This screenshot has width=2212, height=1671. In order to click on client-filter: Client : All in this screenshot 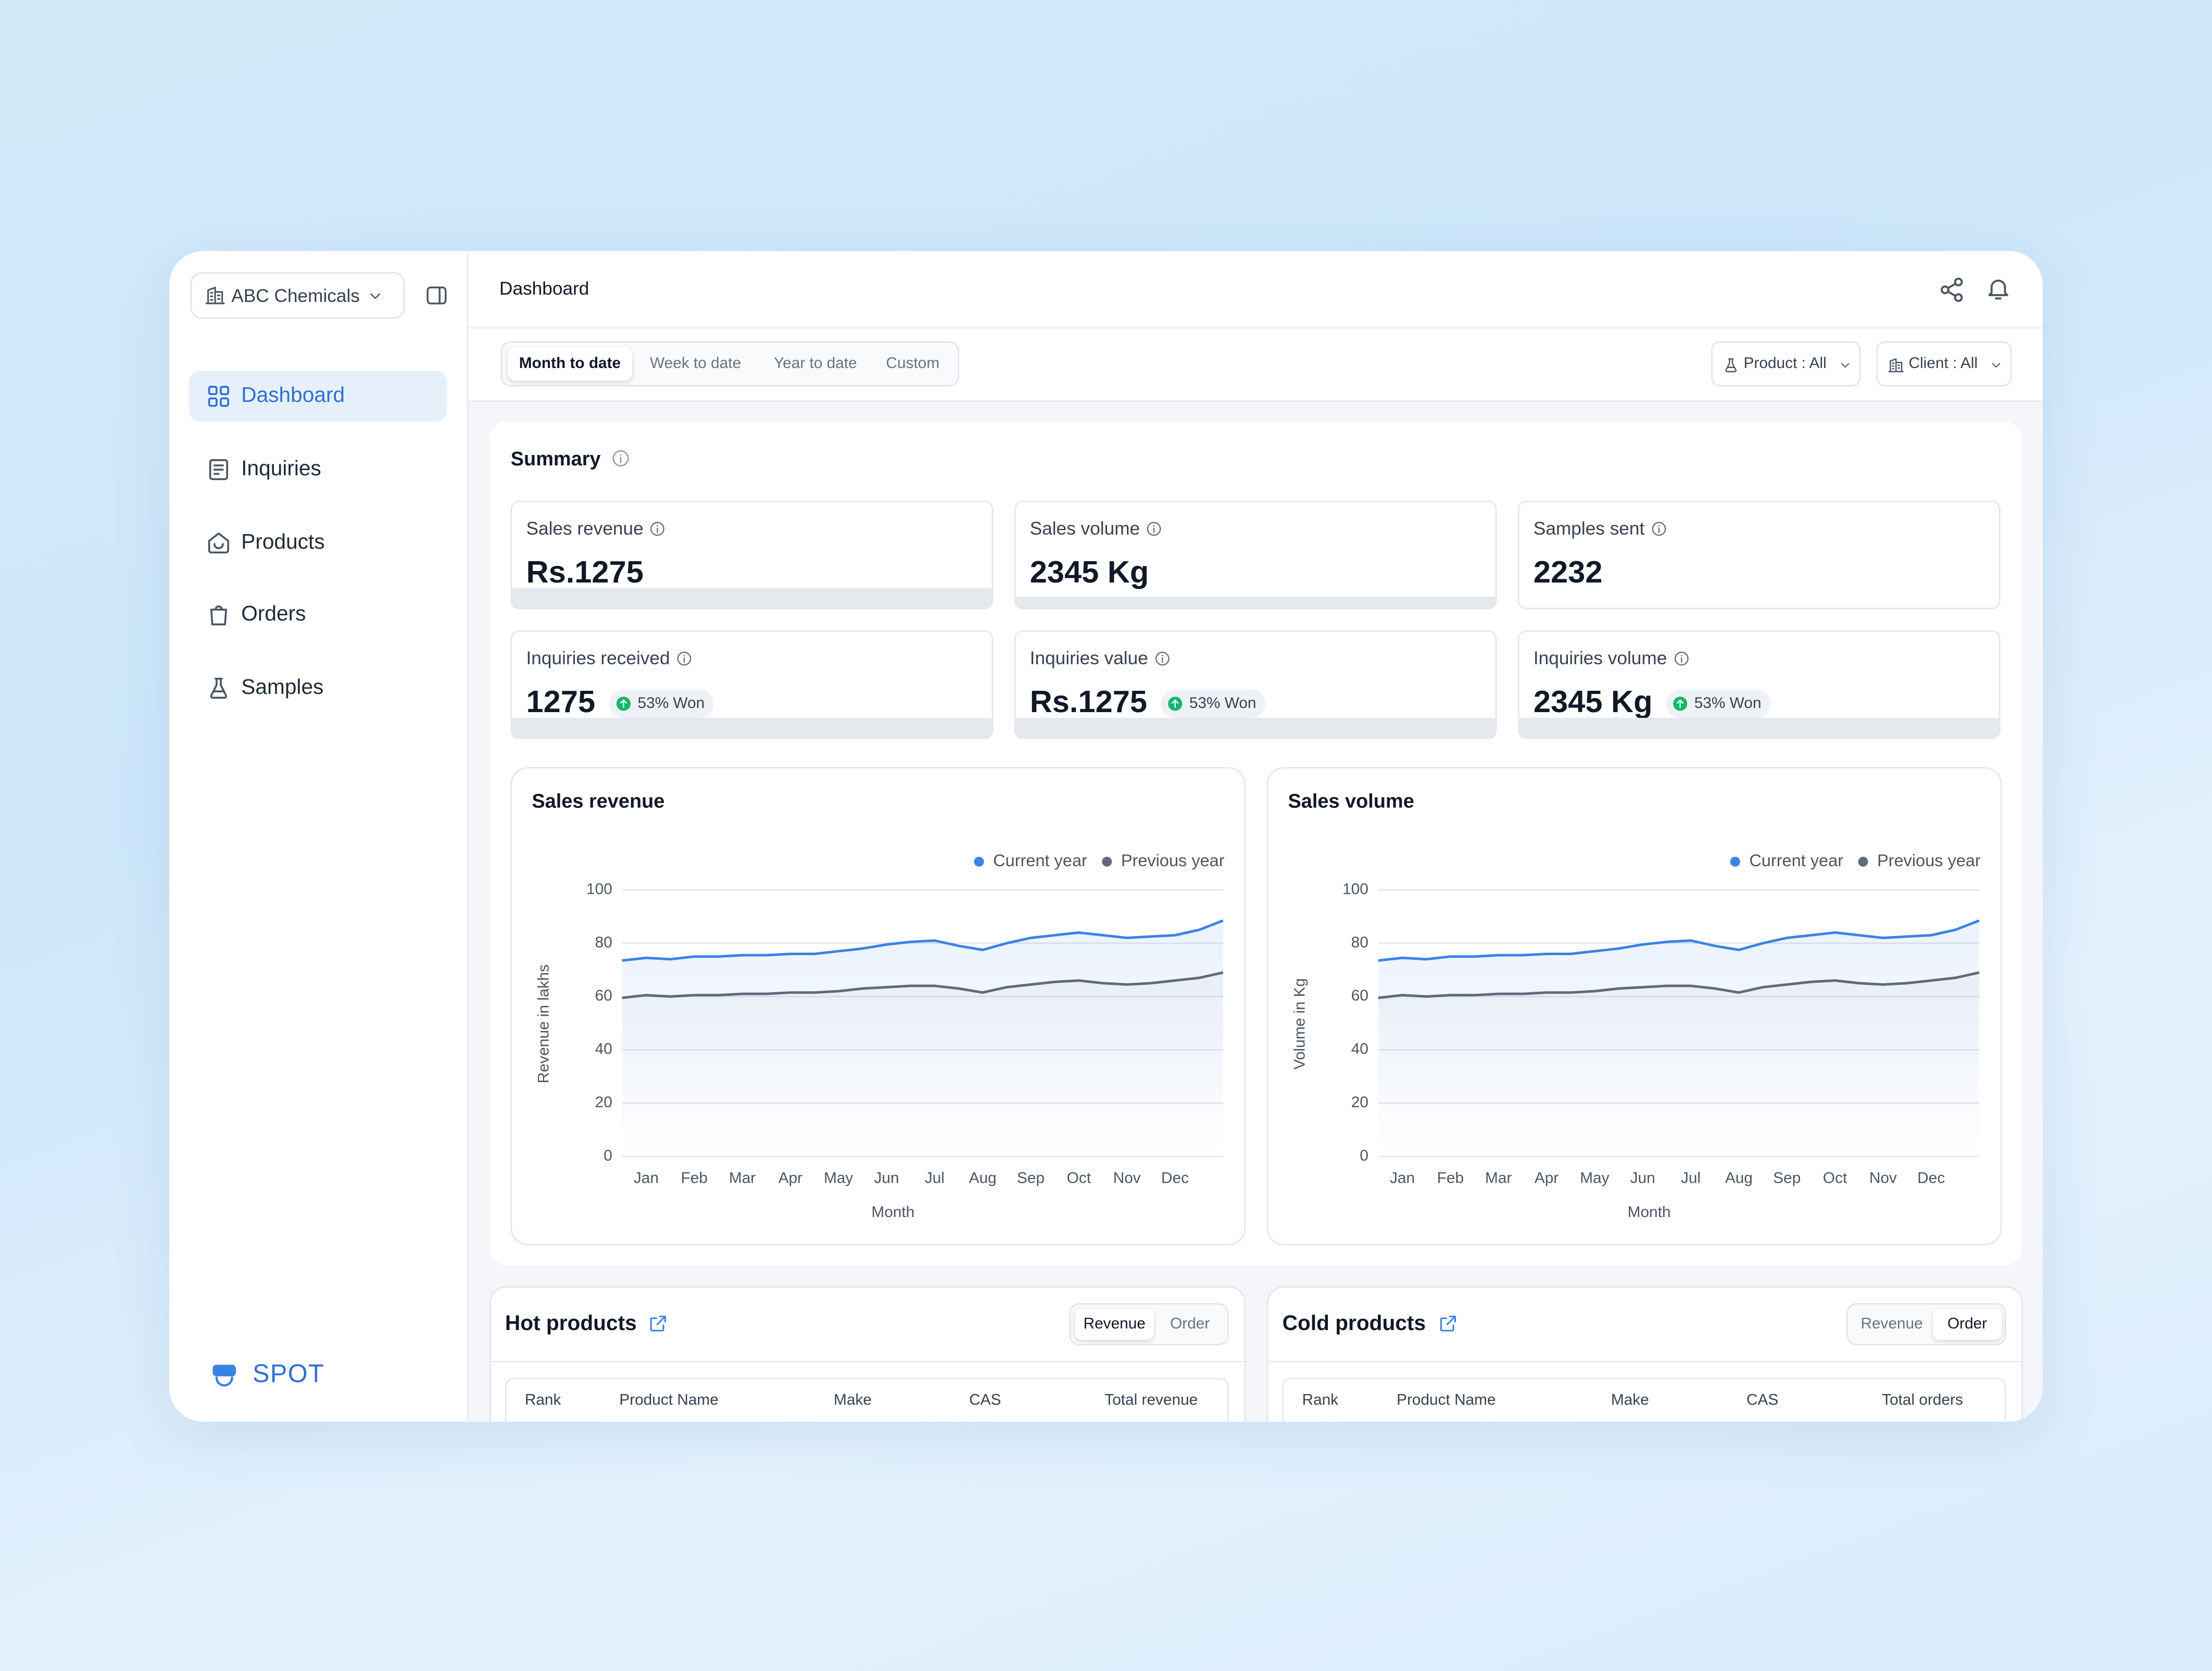, I will do `click(1944, 364)`.